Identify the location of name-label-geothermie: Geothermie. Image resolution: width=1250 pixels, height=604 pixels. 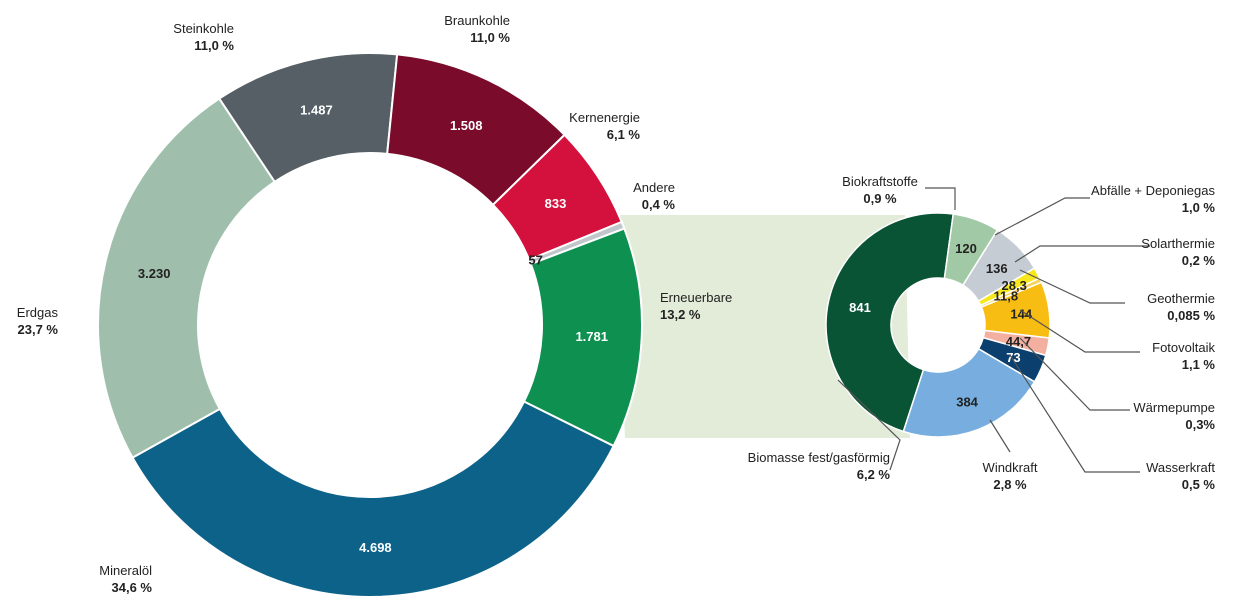
(1181, 298).